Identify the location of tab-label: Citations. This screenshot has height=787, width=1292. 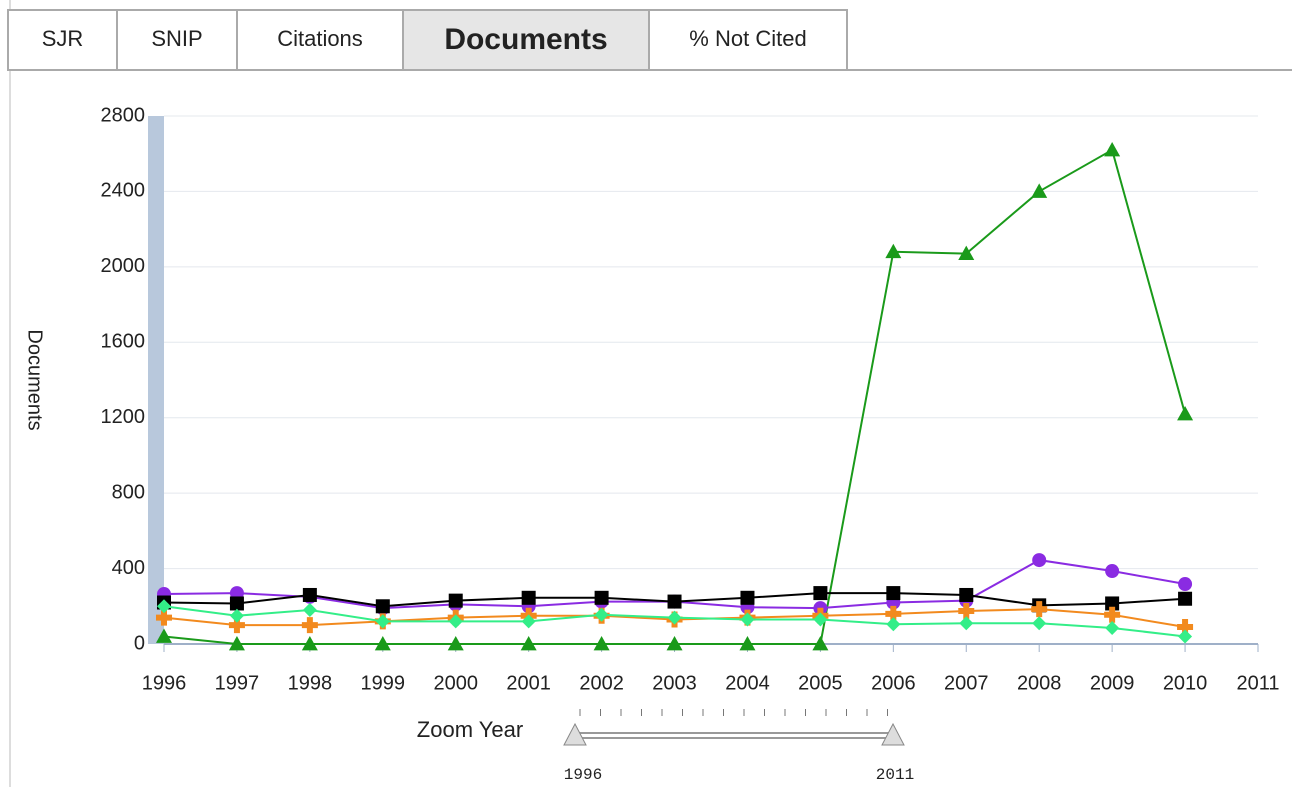
(320, 38).